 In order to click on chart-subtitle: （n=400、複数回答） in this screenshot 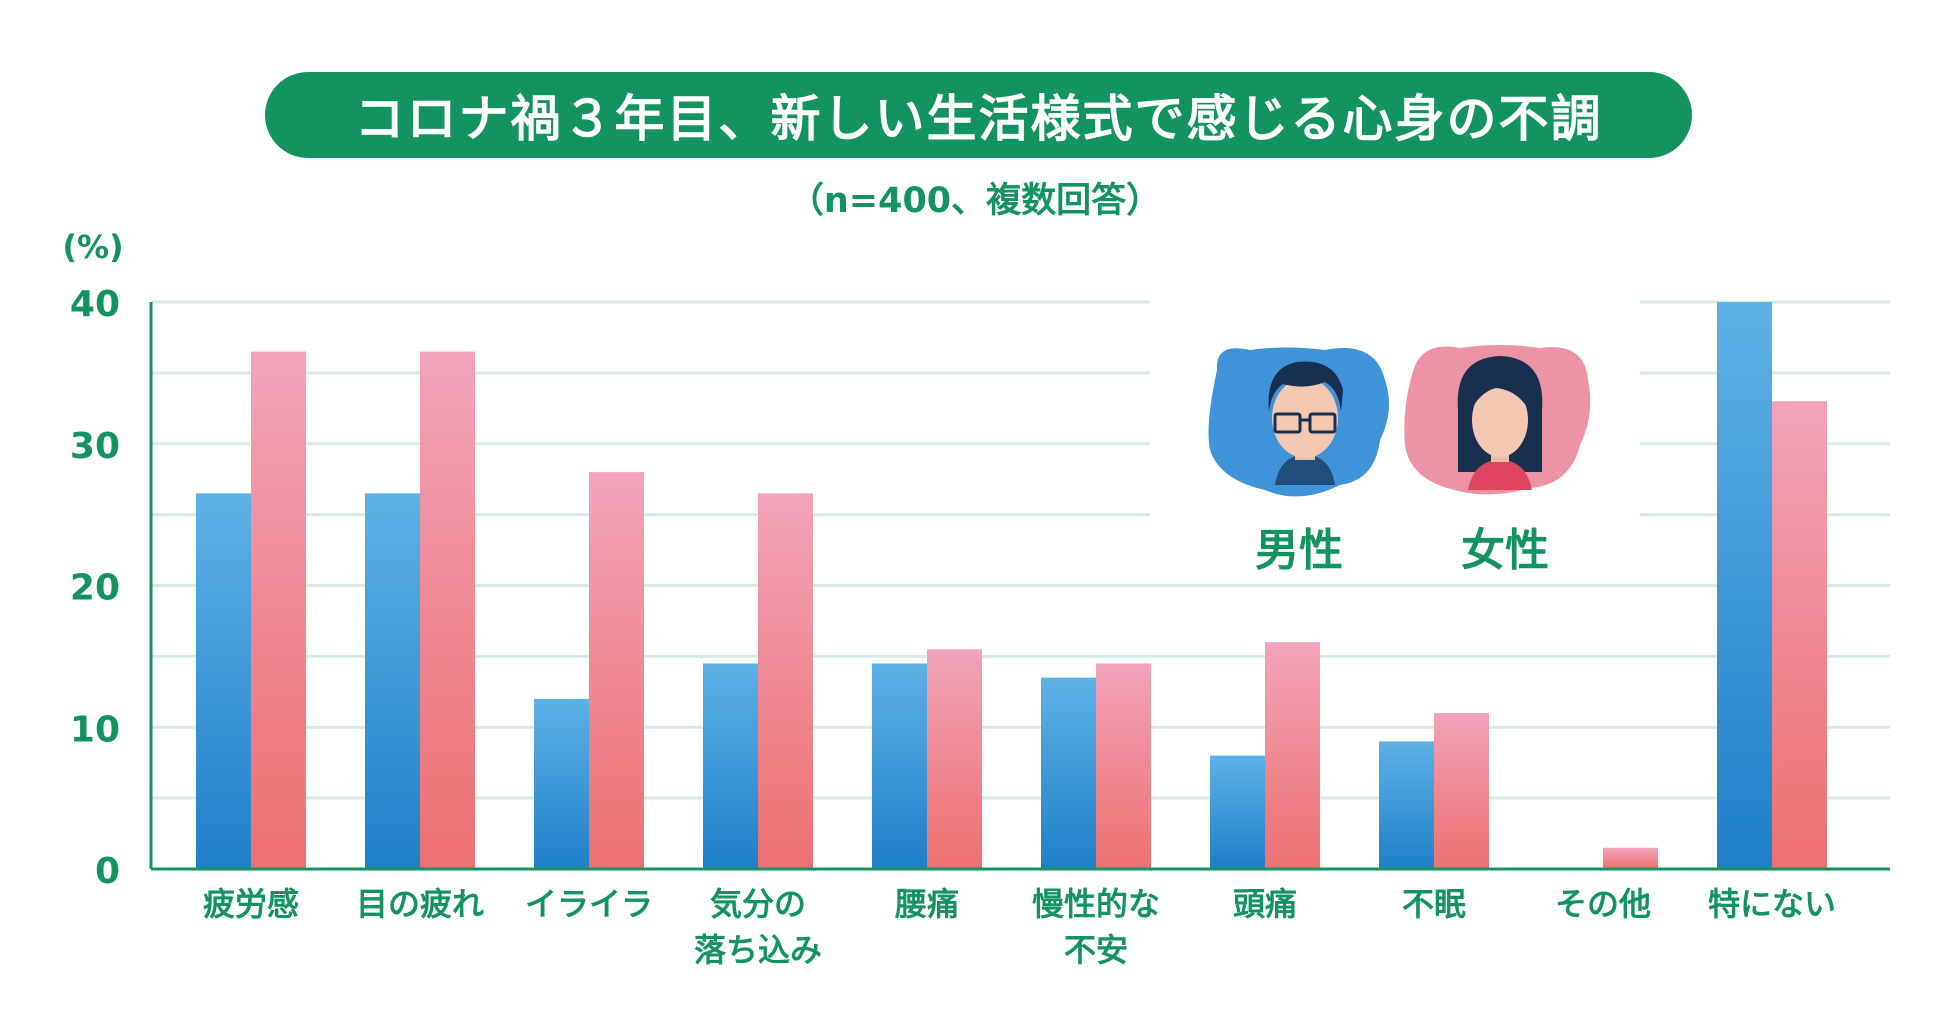, I will do `click(975, 201)`.